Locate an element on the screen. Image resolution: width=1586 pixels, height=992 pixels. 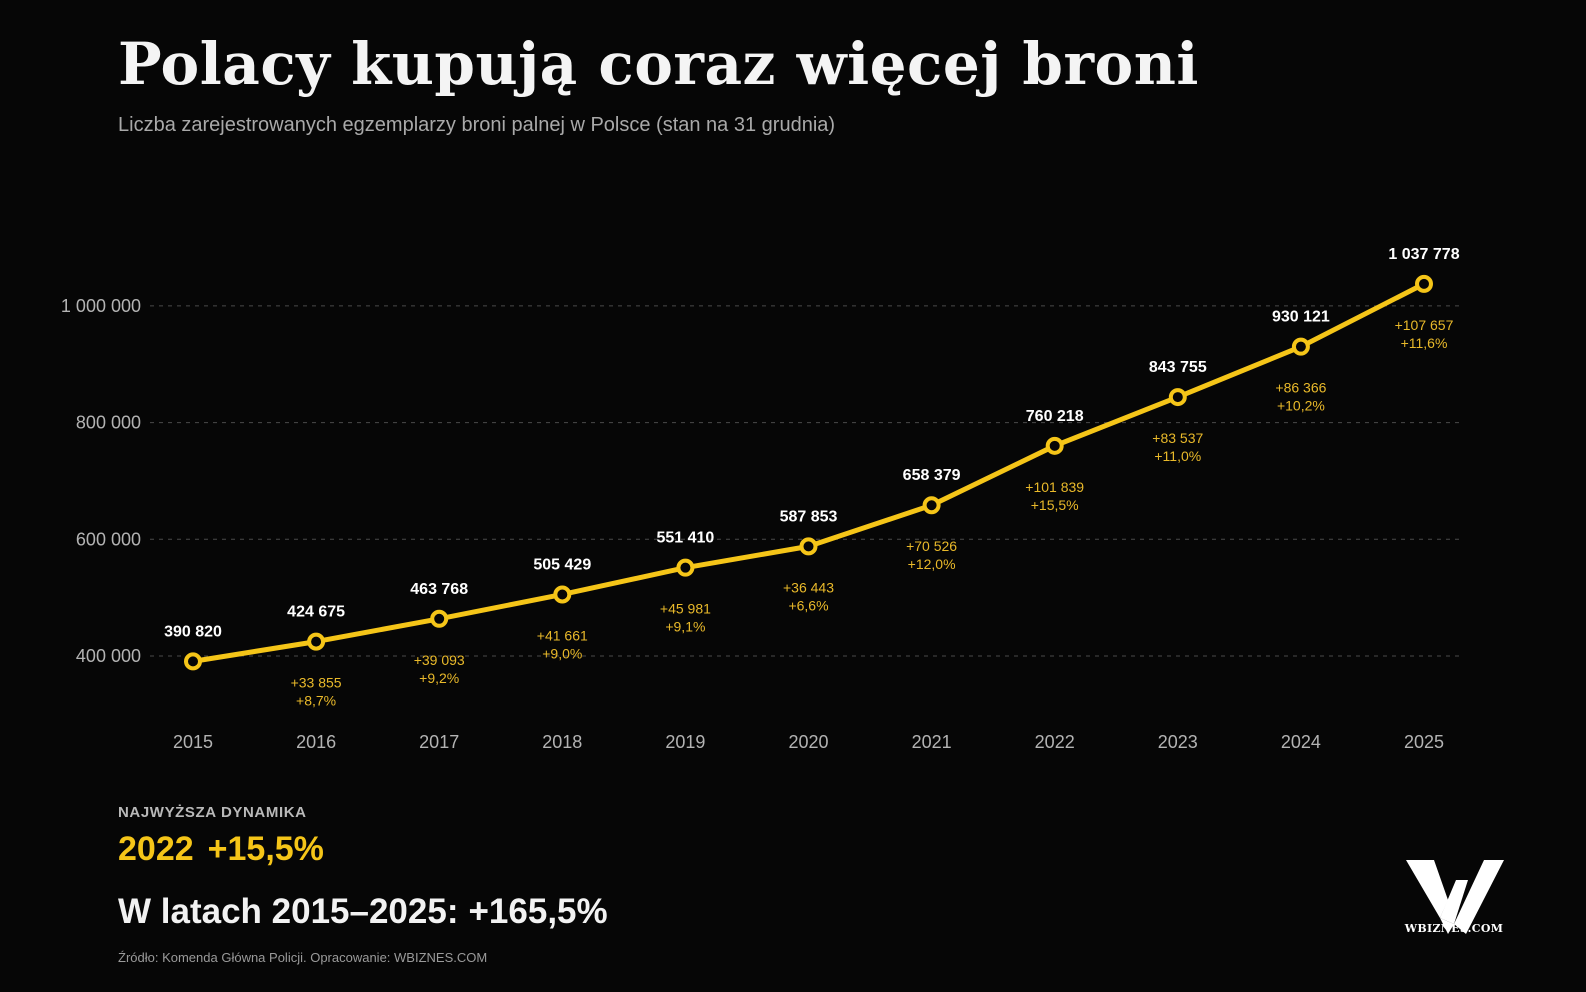
highest-growth-caption: NAJWYŻSZA DYNAMIKA is located at coordinates (212, 812).